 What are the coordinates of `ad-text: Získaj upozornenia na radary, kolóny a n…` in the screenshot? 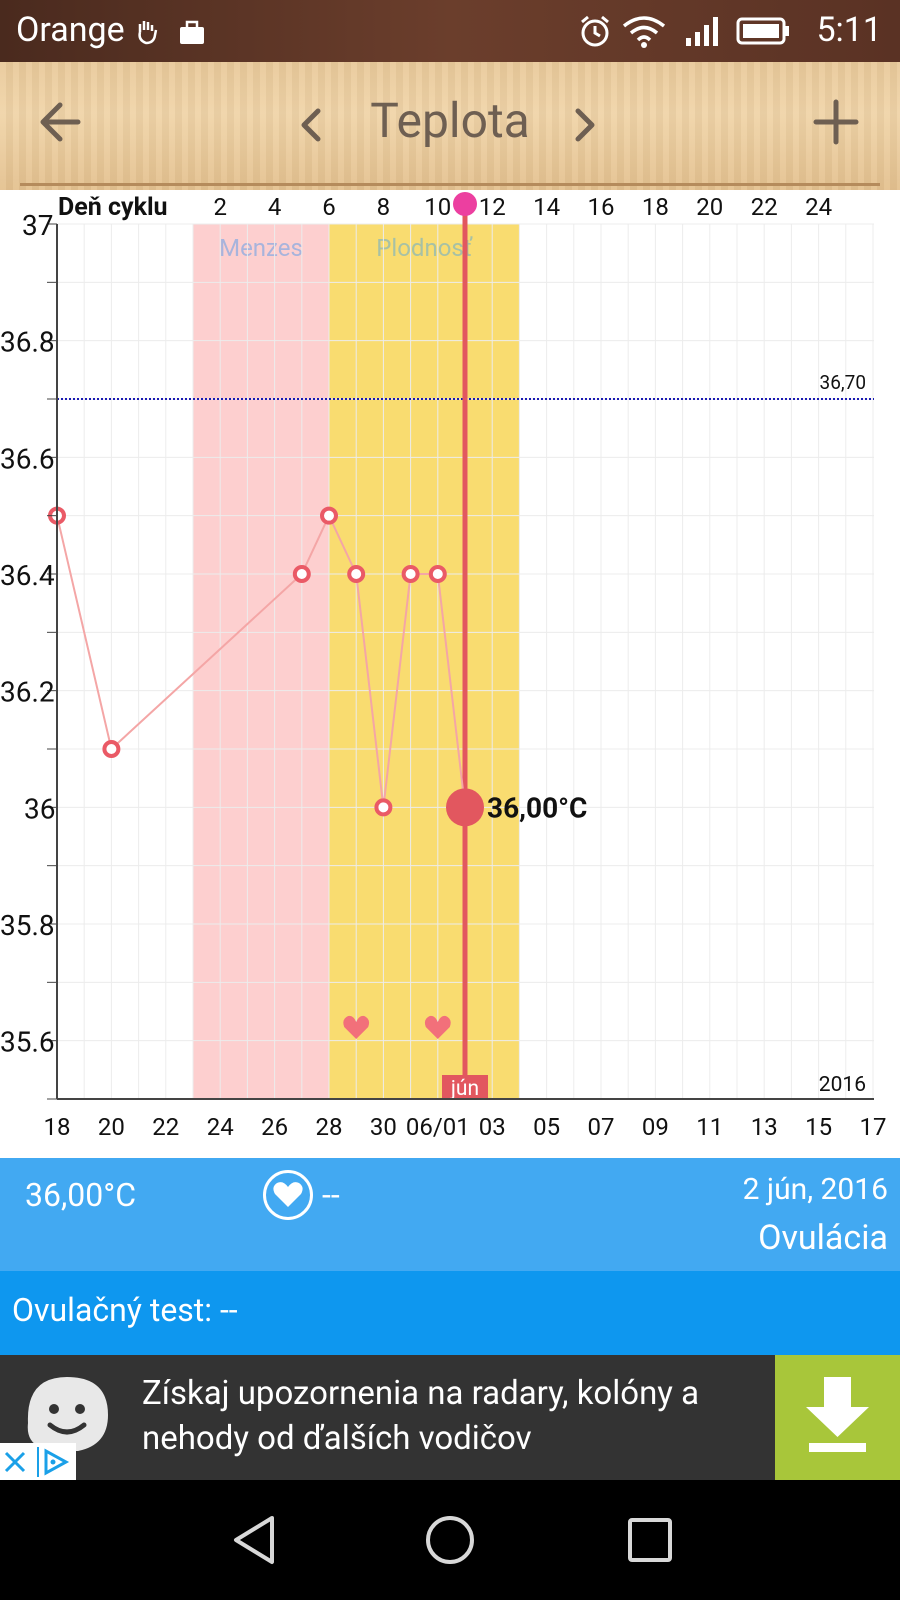 It's located at (447, 1416).